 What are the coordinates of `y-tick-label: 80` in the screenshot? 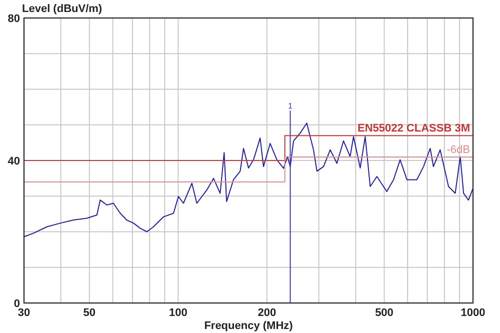 It's located at (14, 19).